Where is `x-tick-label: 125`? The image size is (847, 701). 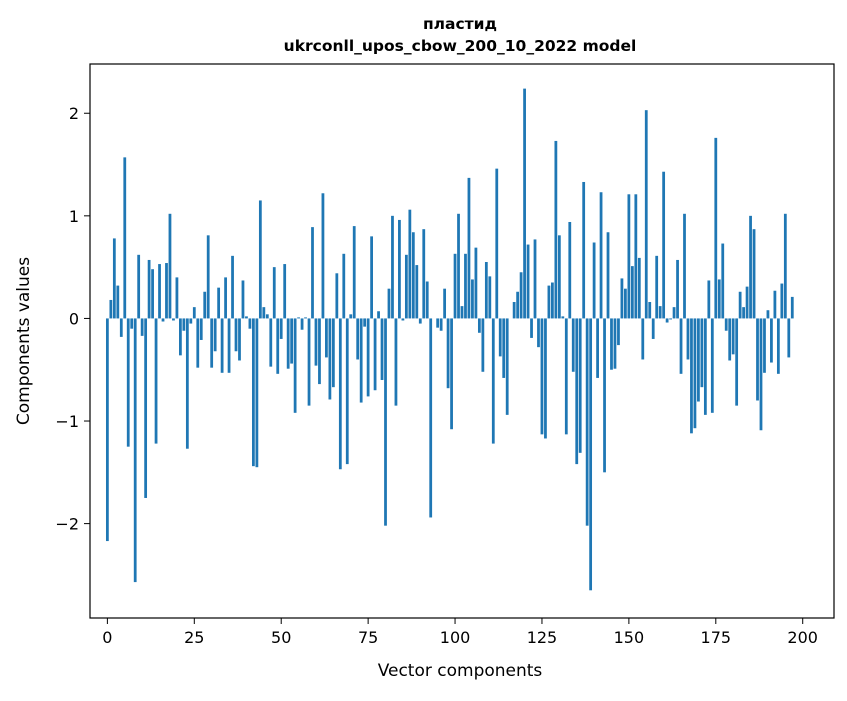
x-tick-label: 125 is located at coordinates (542, 637).